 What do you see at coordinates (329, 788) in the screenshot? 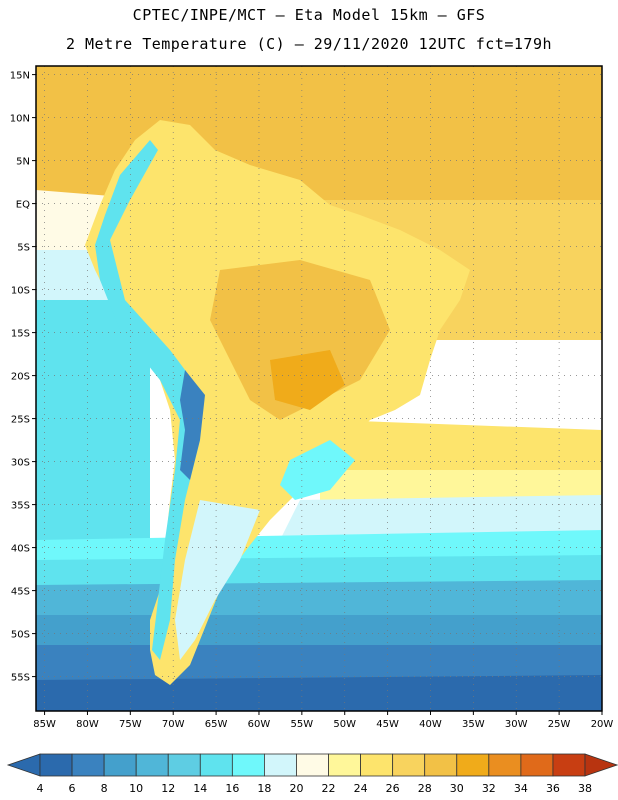
I see `colorbar-label: 22` at bounding box center [329, 788].